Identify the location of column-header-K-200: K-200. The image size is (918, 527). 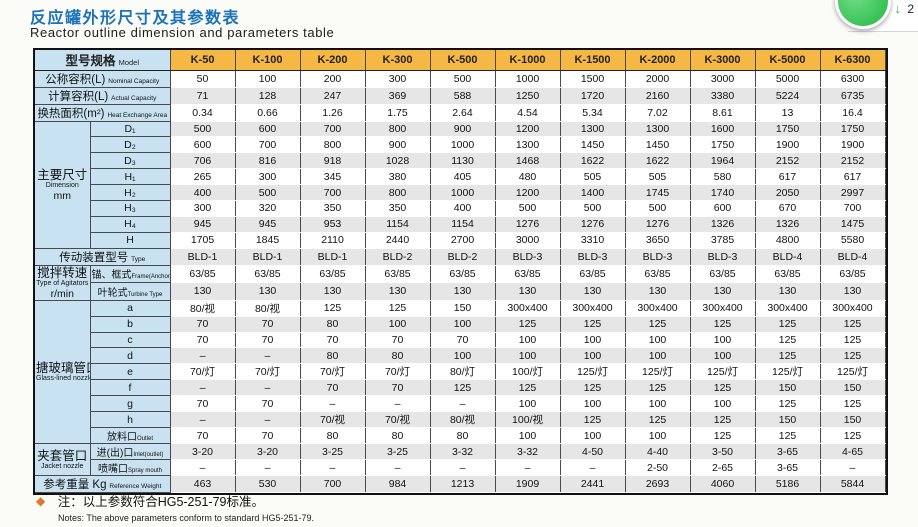
(333, 60).